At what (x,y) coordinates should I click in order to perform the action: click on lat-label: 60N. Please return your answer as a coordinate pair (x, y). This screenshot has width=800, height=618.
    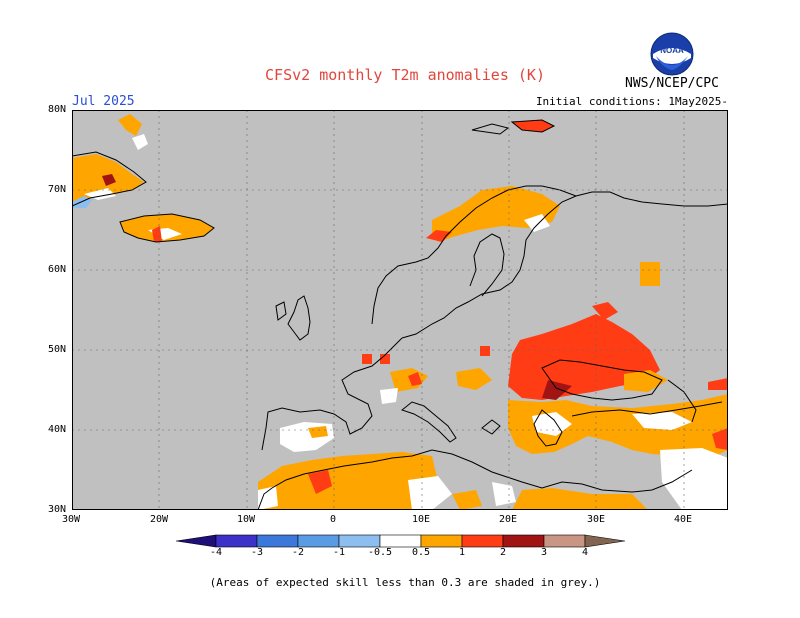
    Looking at the image, I should click on (57, 269).